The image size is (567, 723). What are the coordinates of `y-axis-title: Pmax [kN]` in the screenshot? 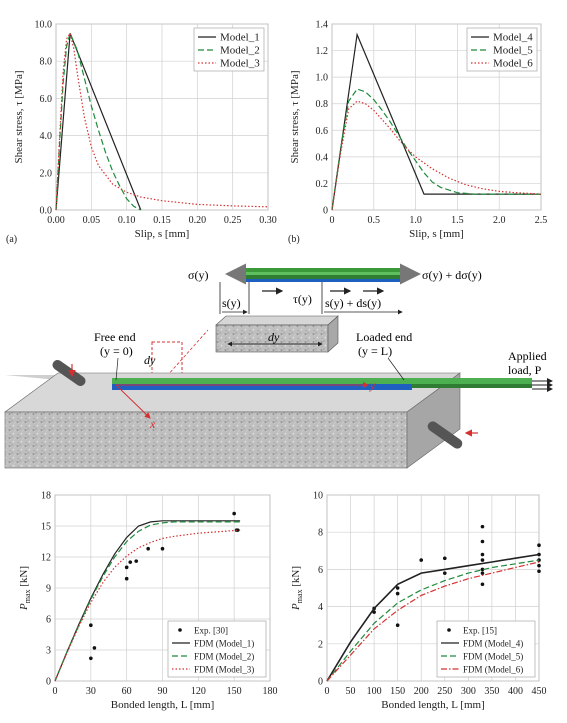 It's located at (297, 588).